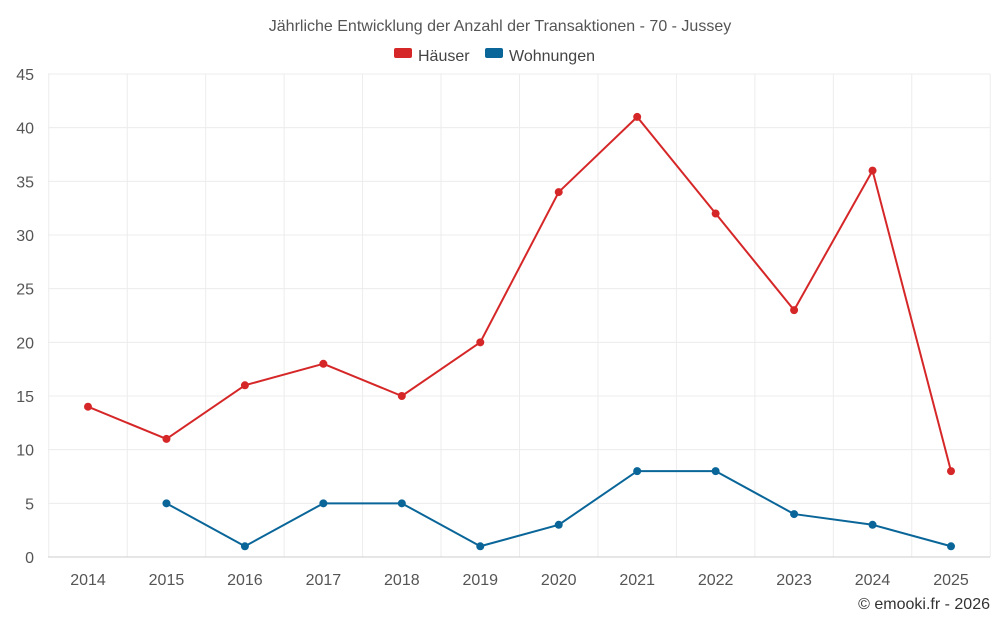 The height and width of the screenshot is (625, 1000). What do you see at coordinates (323, 363) in the screenshot?
I see `data-point-haeuser-2017` at bounding box center [323, 363].